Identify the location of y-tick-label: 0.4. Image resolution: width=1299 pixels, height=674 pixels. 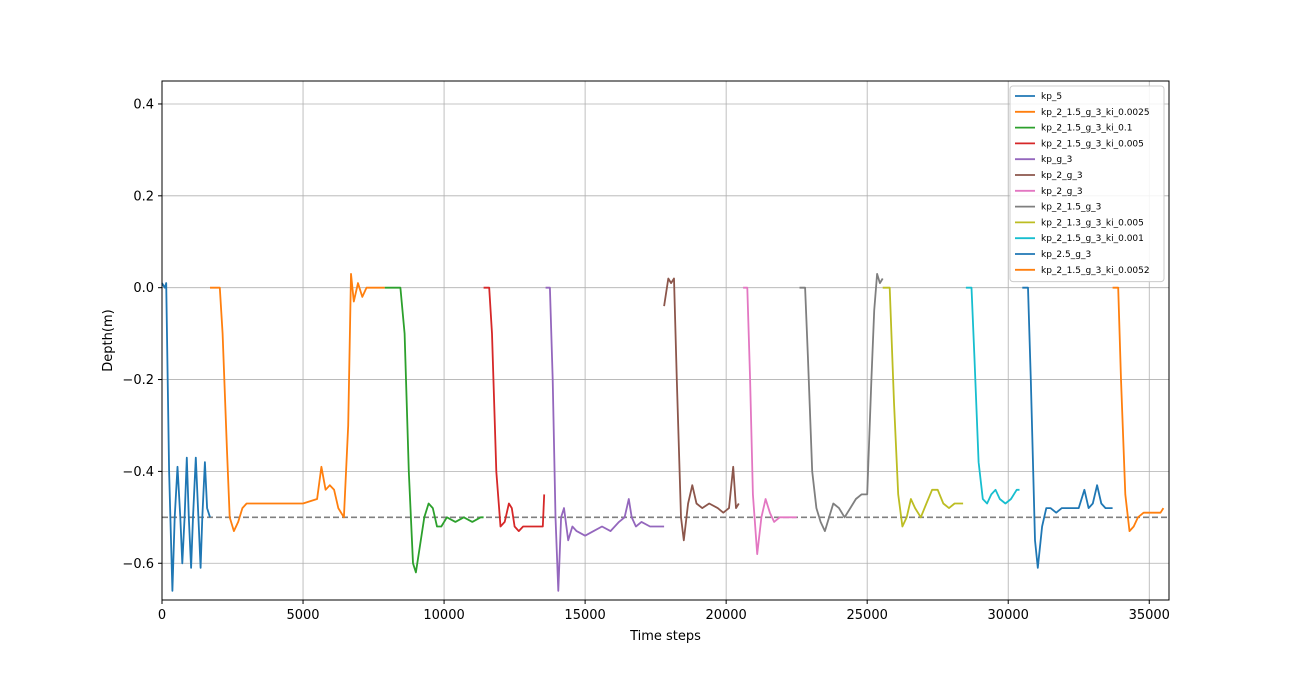
(143, 104).